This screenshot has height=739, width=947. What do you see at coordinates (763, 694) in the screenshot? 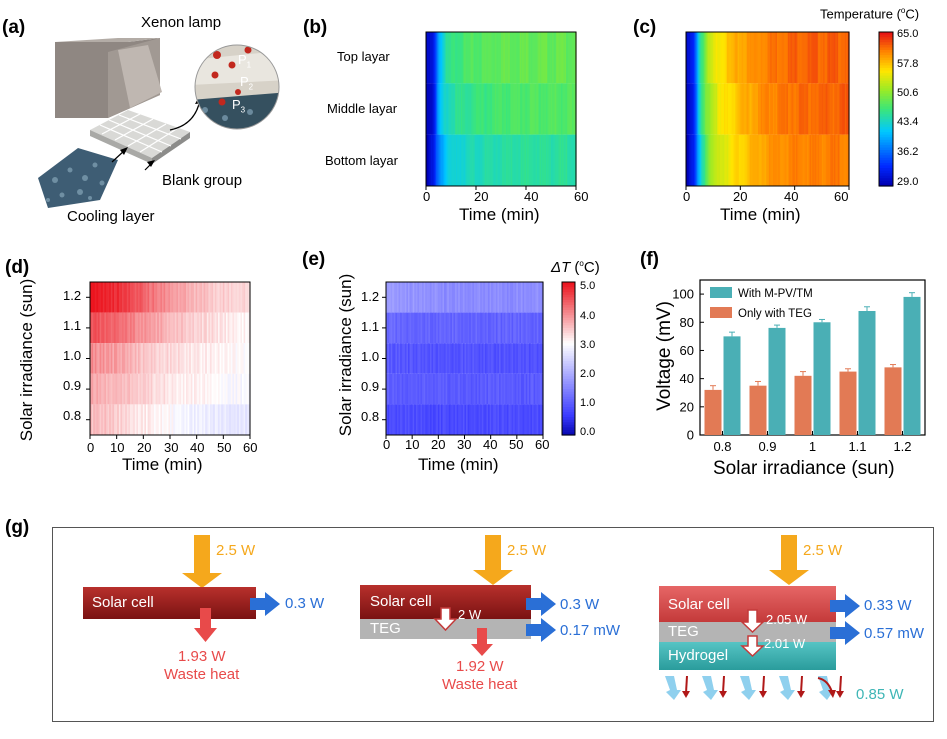
I see `heat-flow-arrowhead` at bounding box center [763, 694].